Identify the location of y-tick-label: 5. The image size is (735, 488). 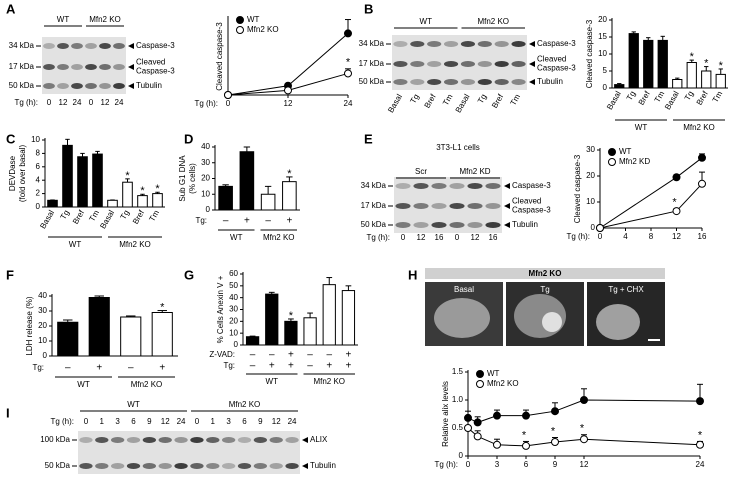
(605, 70).